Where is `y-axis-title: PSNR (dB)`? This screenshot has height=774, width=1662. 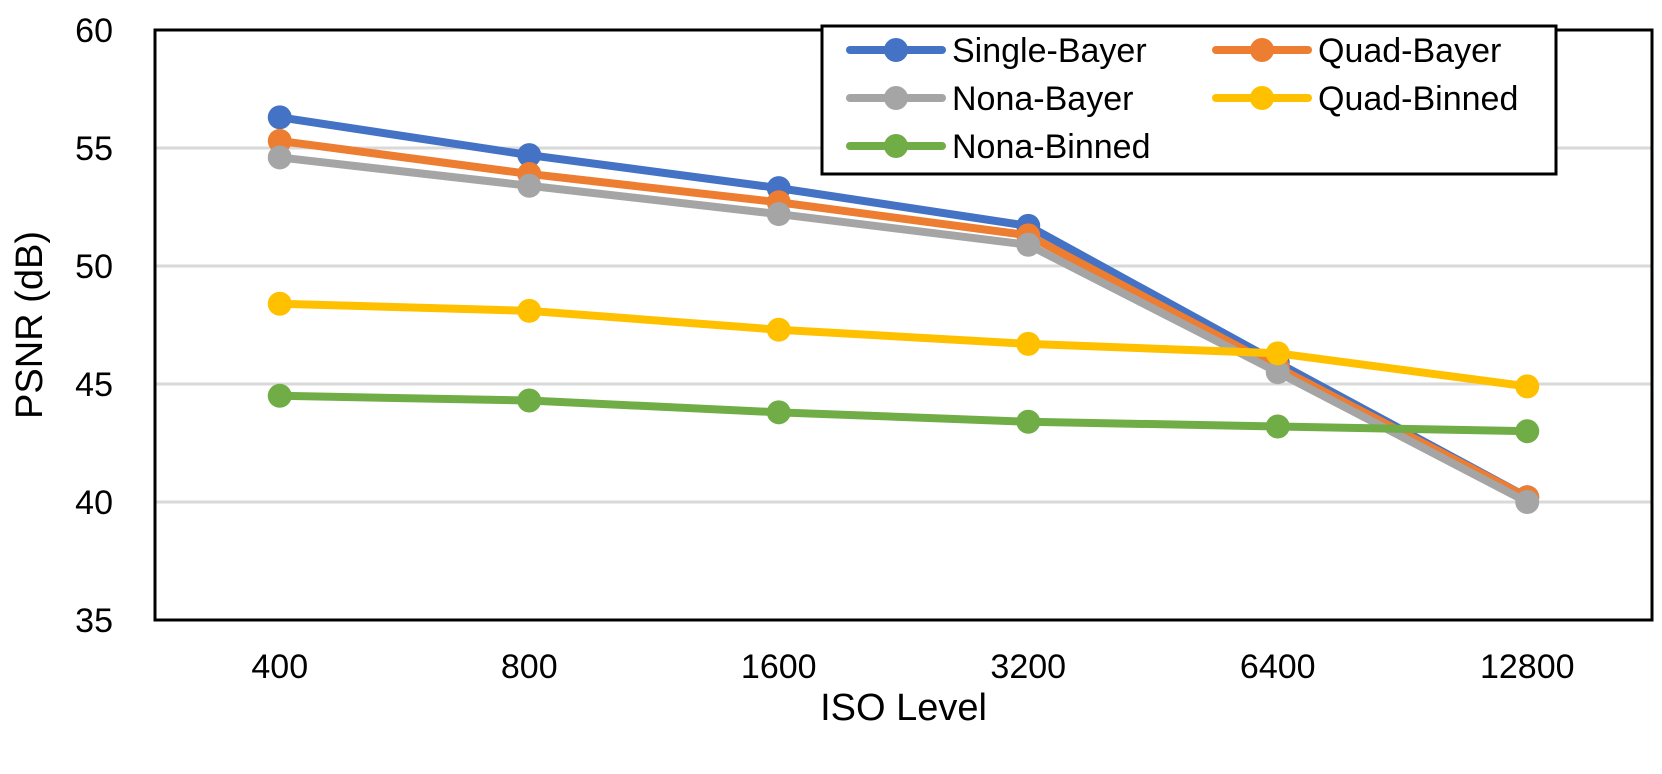 y-axis-title: PSNR (dB) is located at coordinates (30, 325).